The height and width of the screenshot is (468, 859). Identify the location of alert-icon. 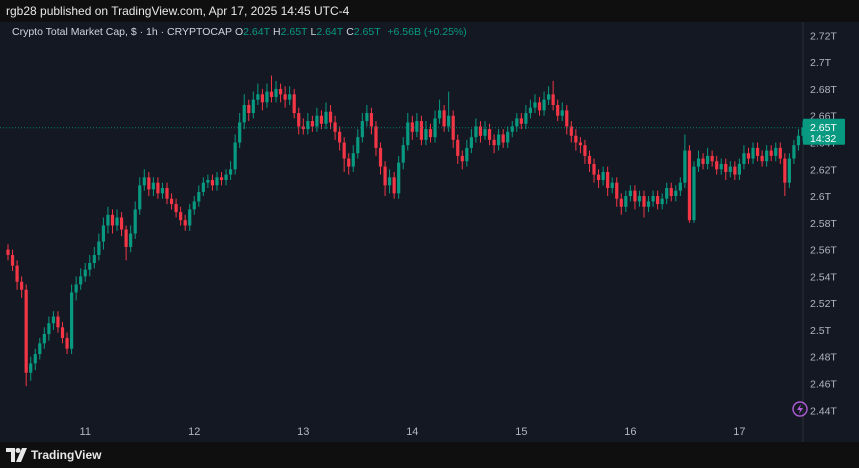
(800, 409).